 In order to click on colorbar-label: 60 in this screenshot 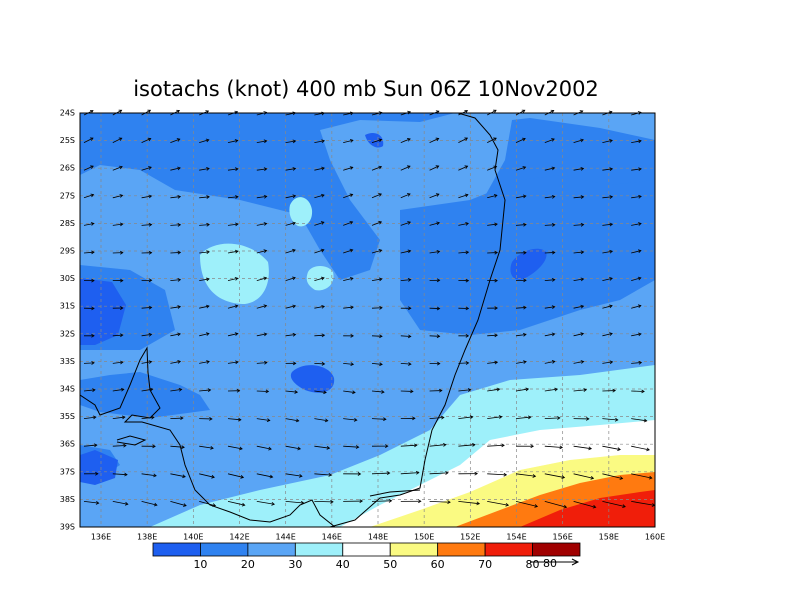, I will do `click(438, 564)`.